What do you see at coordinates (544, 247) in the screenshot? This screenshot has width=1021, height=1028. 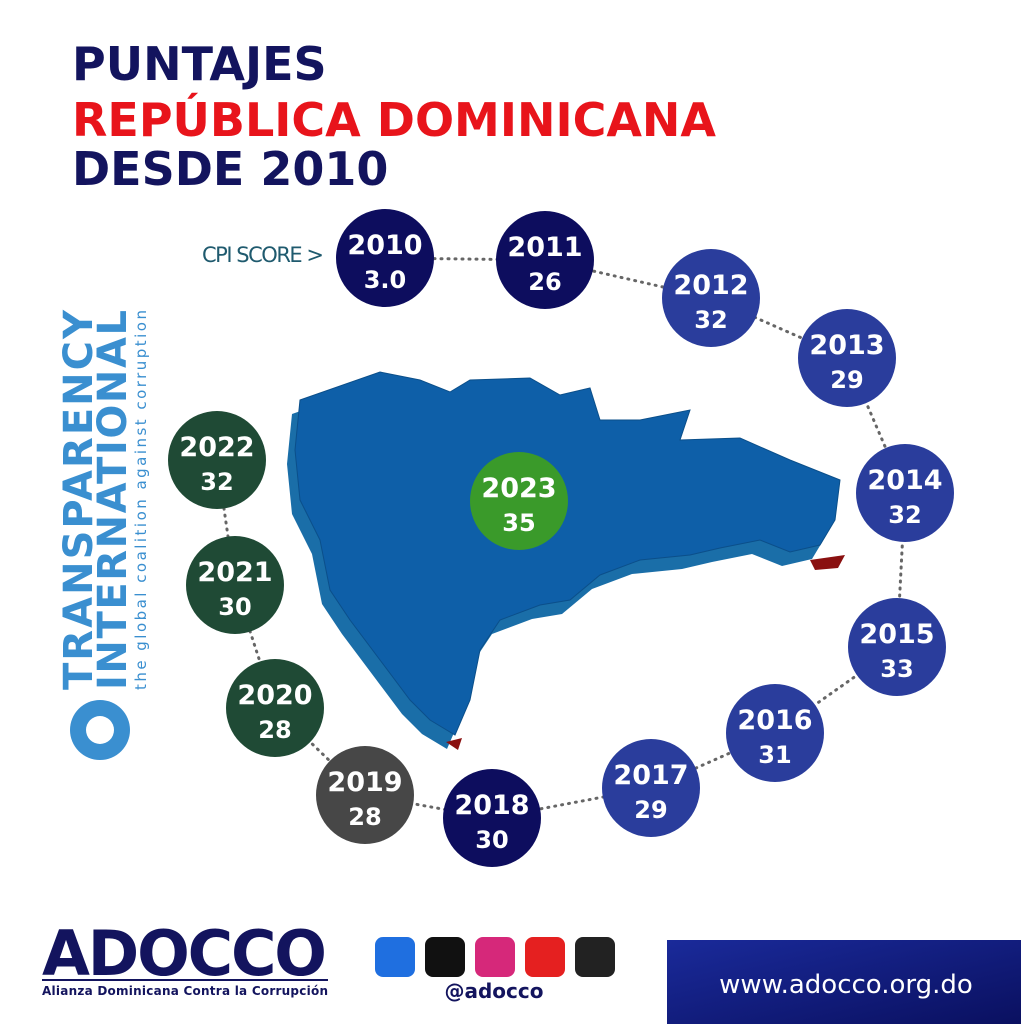 I see `year: 2011` at bounding box center [544, 247].